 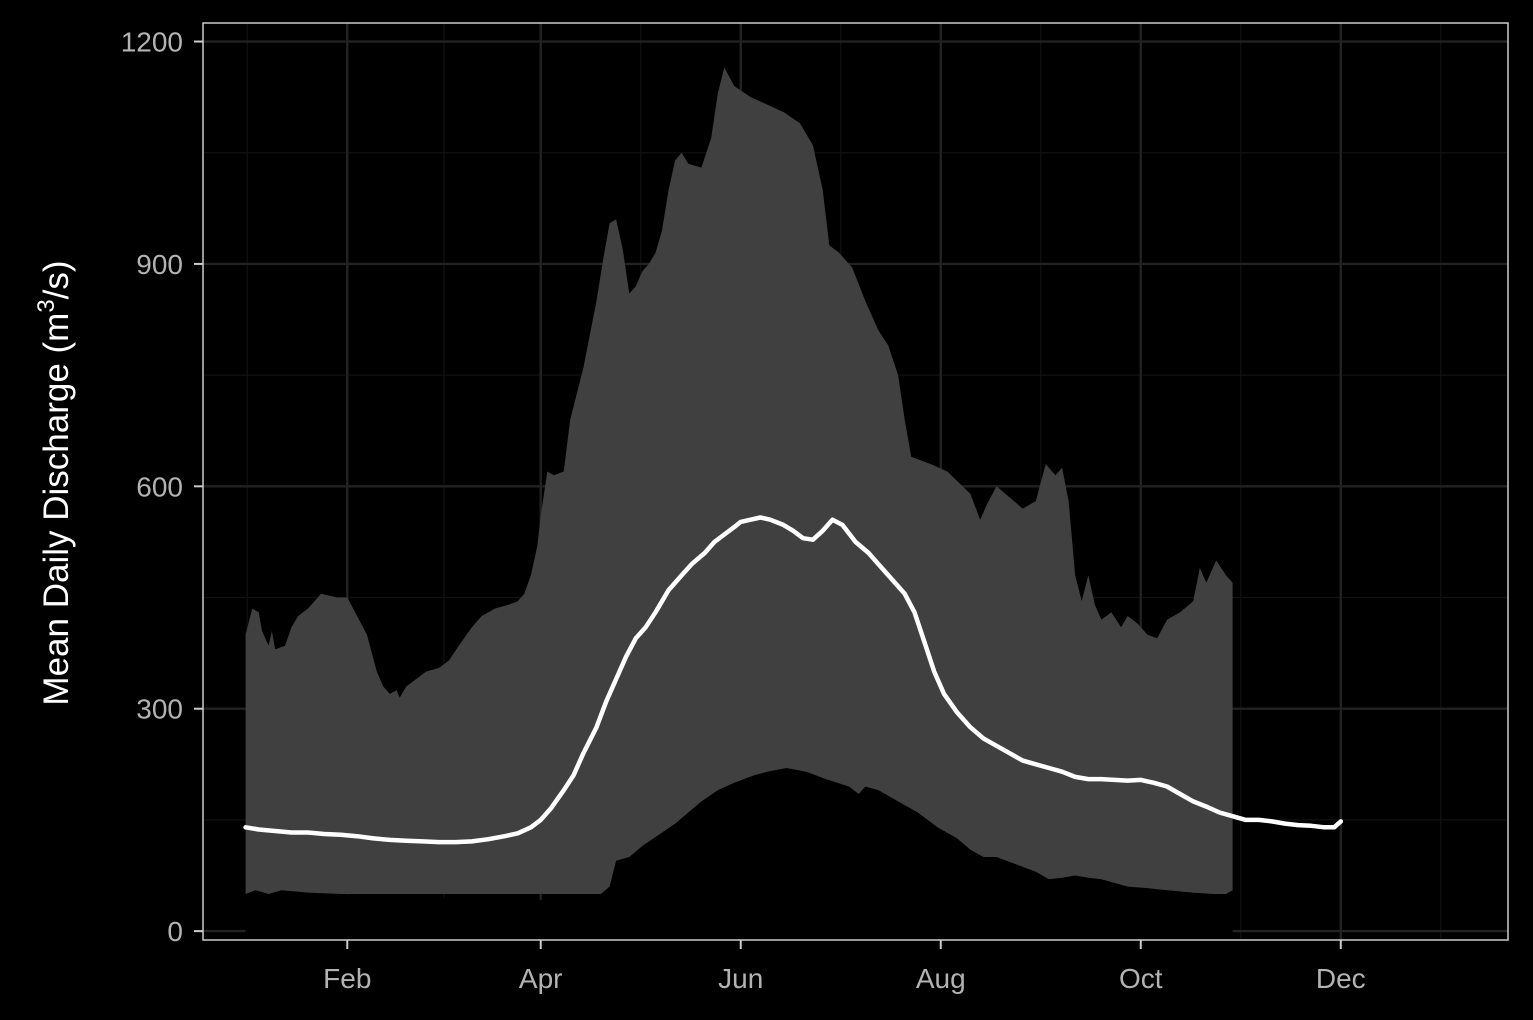 I want to click on x-tick-label: Feb, so click(x=347, y=978).